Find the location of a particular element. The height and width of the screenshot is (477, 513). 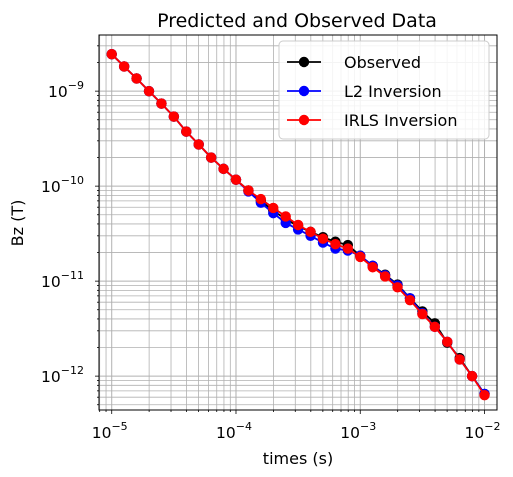

x-tick-label: 10⁻⁵ is located at coordinates (110, 431).